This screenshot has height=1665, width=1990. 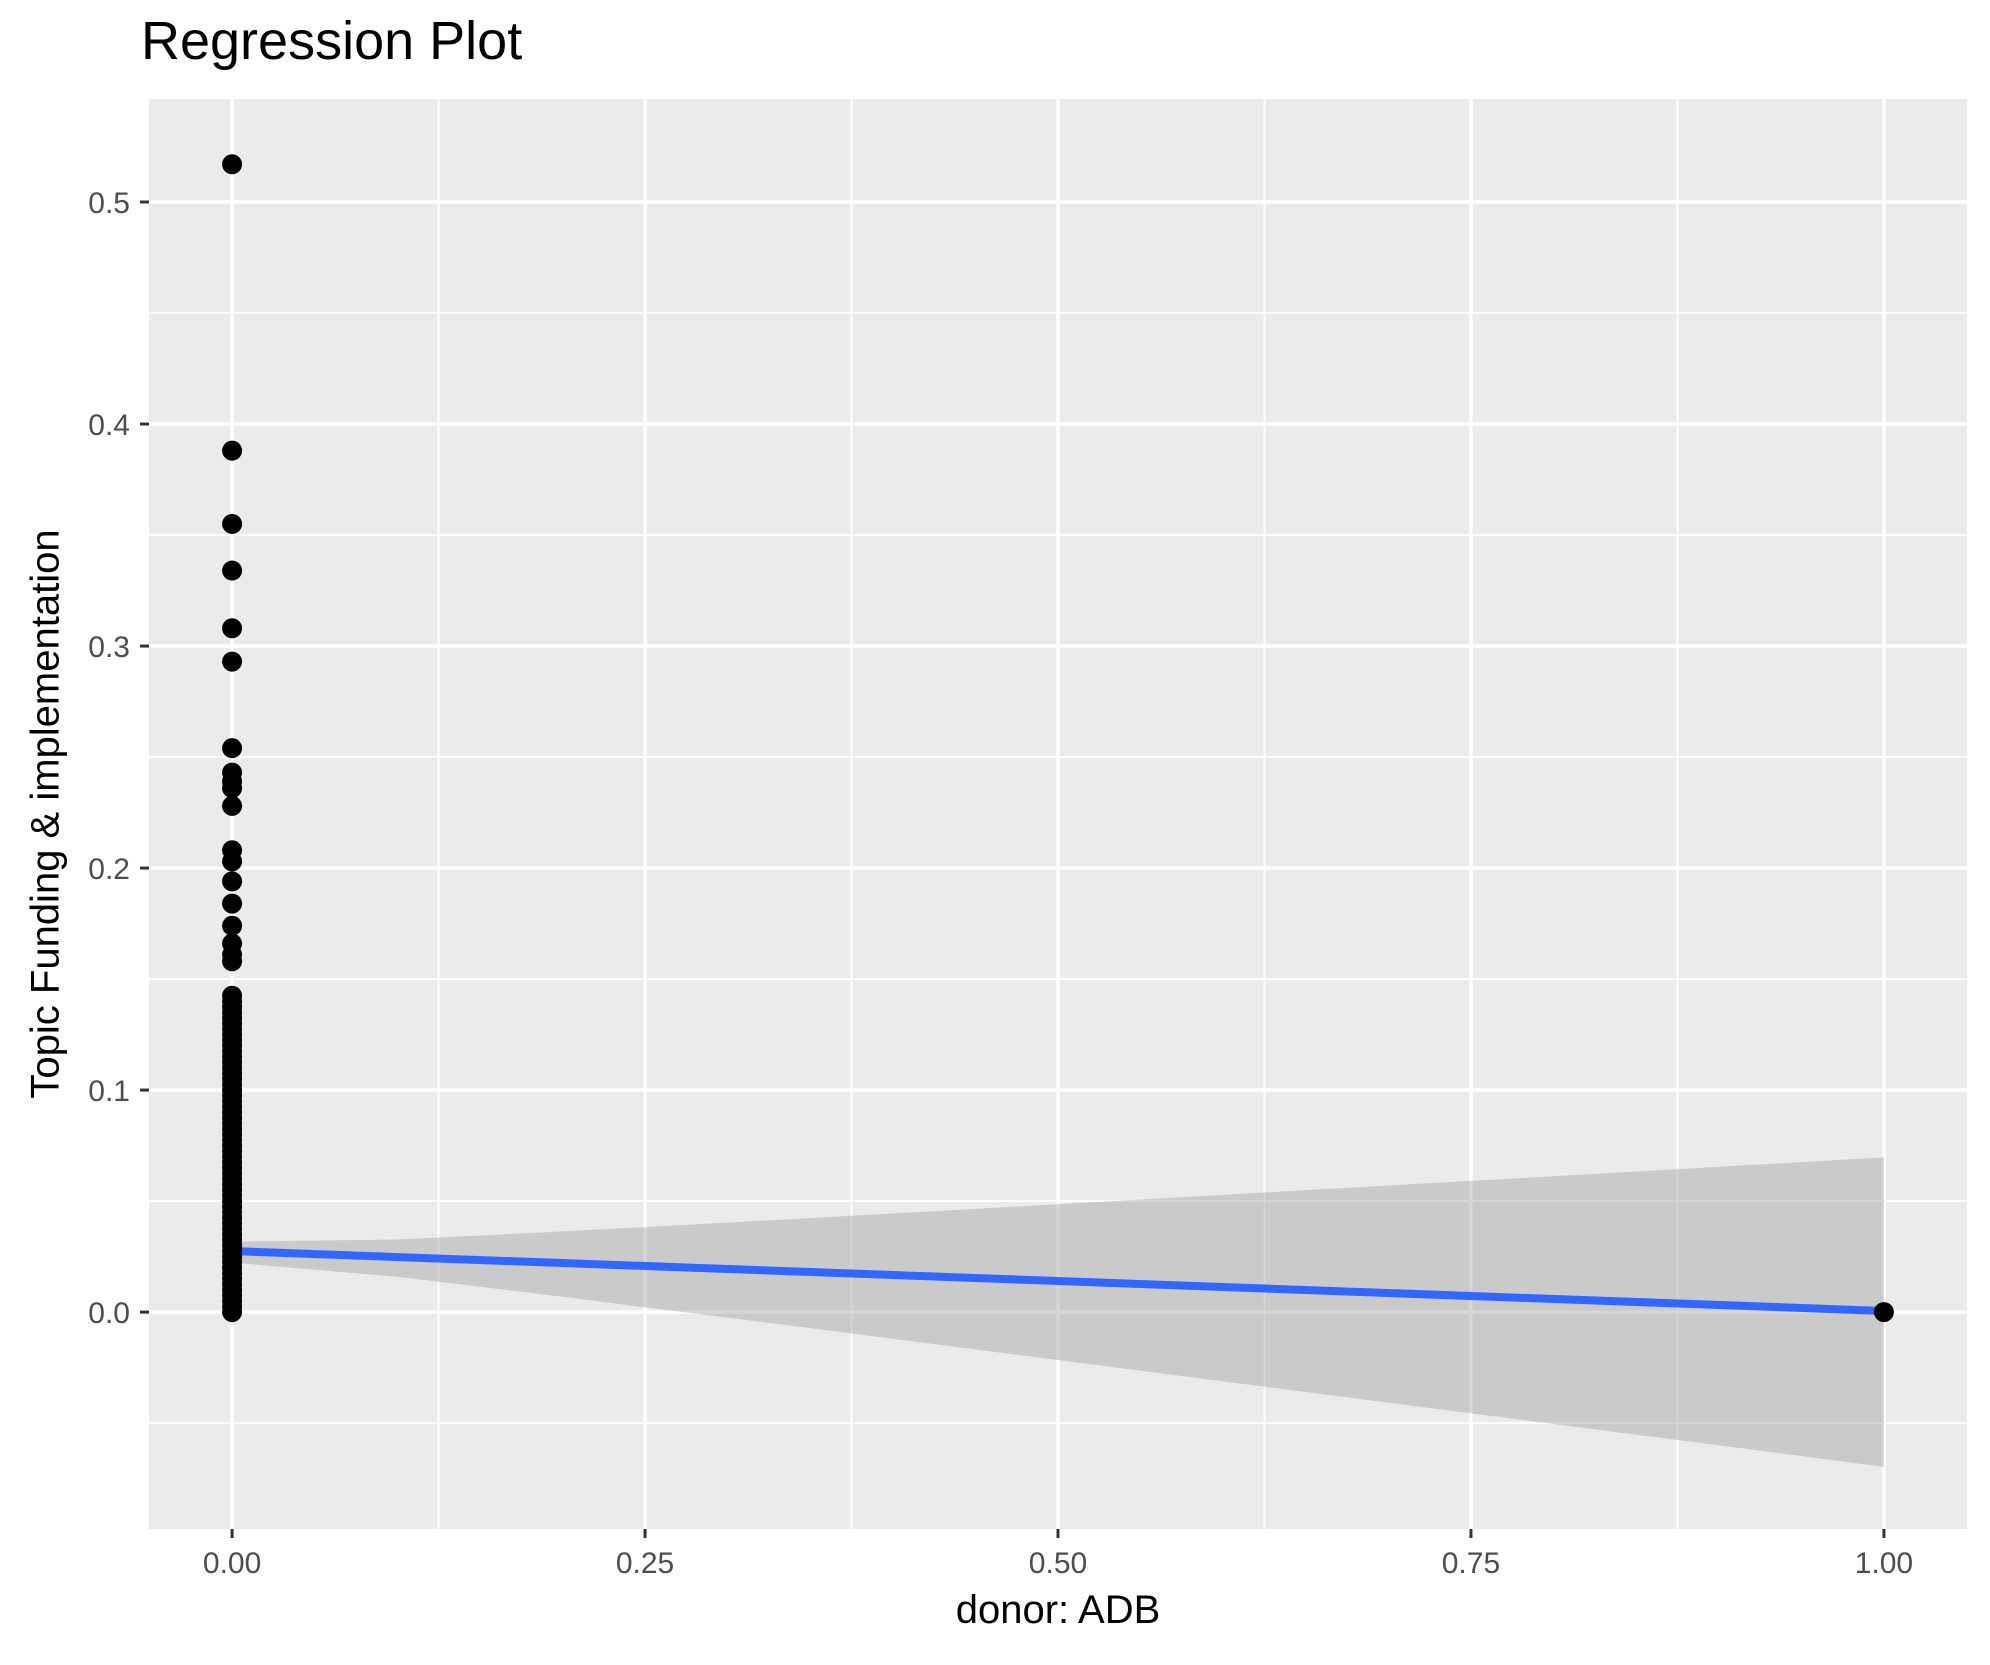 What do you see at coordinates (332, 41) in the screenshot?
I see `plot-title: Regression Plot` at bounding box center [332, 41].